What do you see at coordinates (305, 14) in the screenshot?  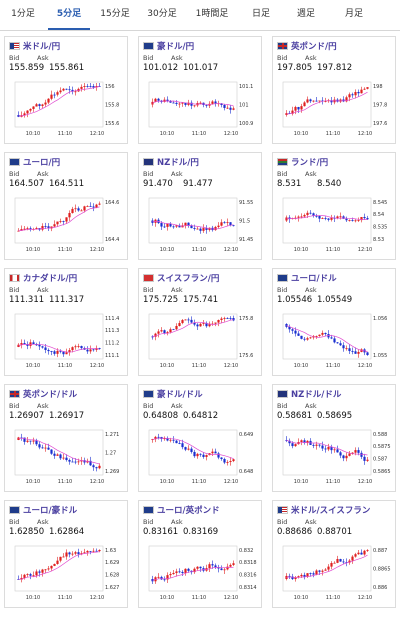 I see `tab-weekly: 週足` at bounding box center [305, 14].